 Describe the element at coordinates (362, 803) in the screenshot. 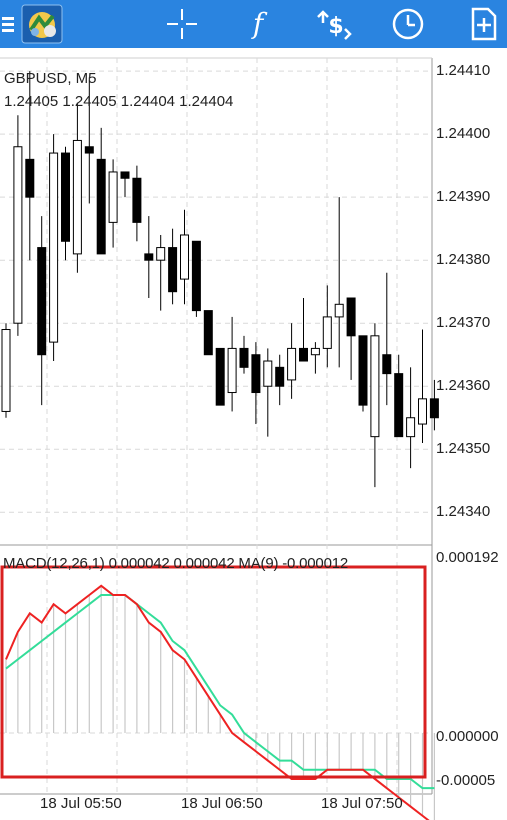

I see `time-tick-label: 18 Jul 07:50` at that location.